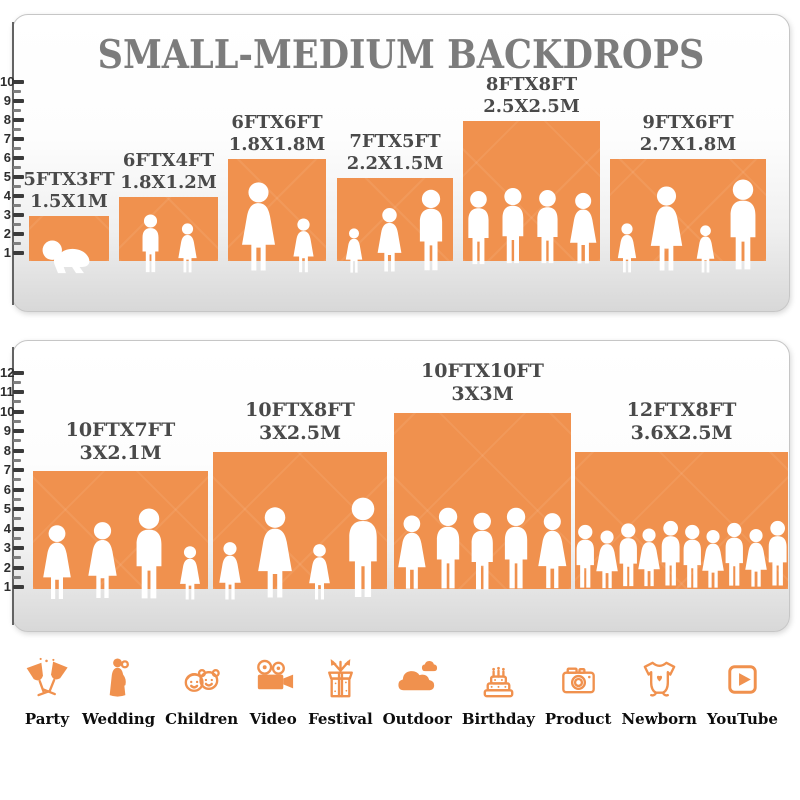  What do you see at coordinates (578, 680) in the screenshot?
I see `photo-camera-icon` at bounding box center [578, 680].